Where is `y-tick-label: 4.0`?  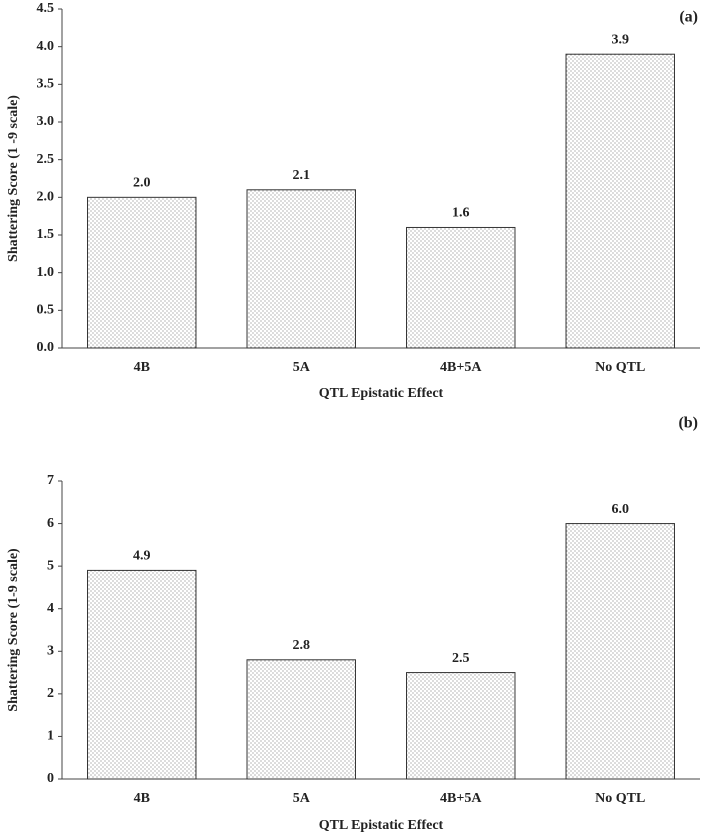
y-tick-label: 4.0 is located at coordinates (46, 46).